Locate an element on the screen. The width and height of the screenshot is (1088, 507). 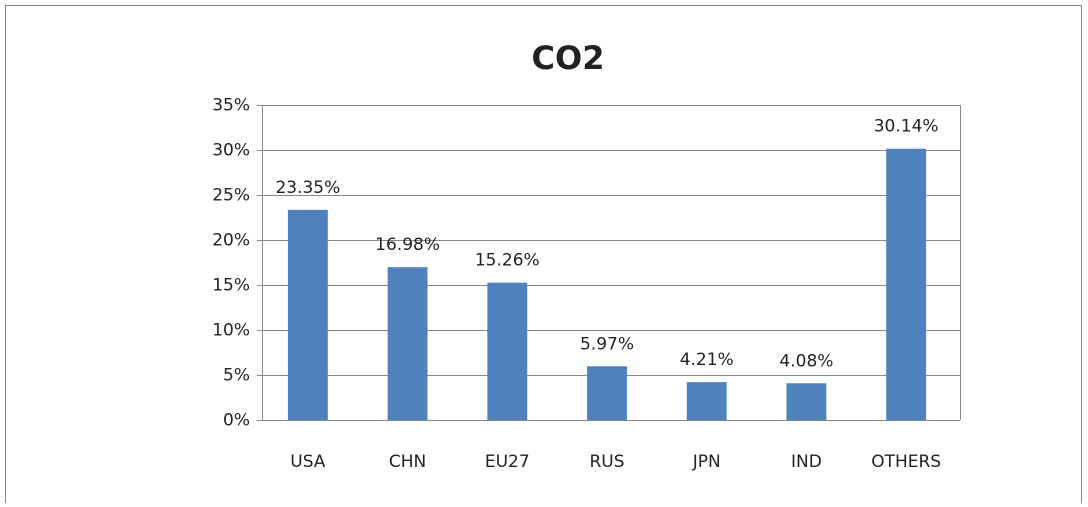
x-tick-label: EU27 is located at coordinates (507, 462).